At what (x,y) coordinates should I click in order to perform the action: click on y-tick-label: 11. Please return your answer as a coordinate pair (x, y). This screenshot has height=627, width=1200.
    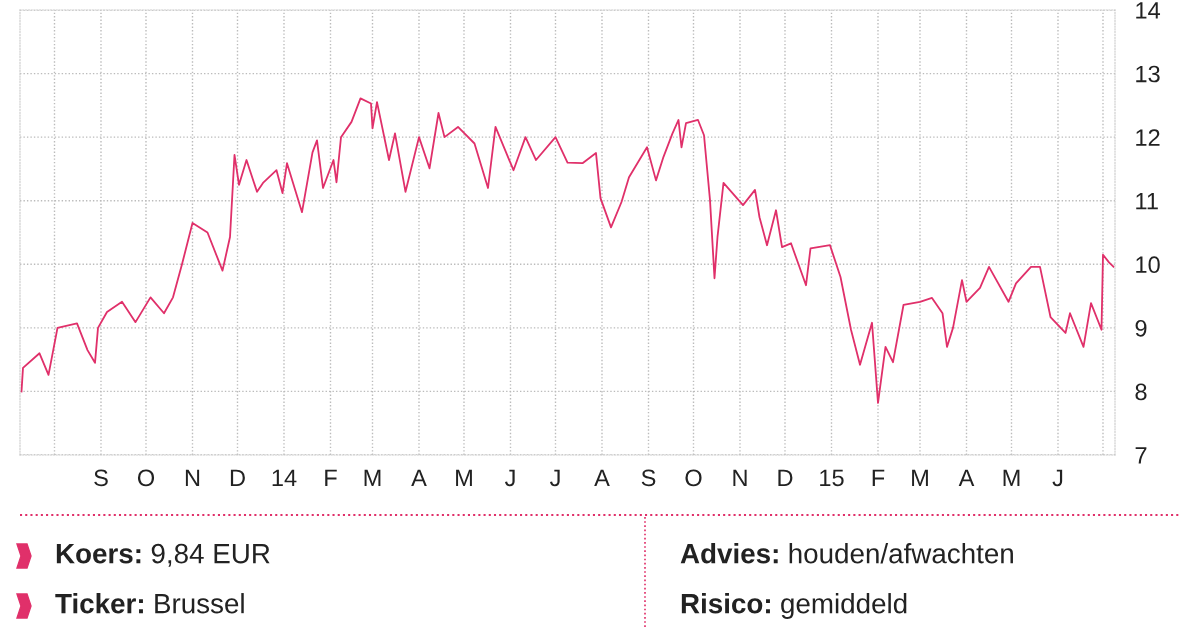
    Looking at the image, I should click on (1147, 201).